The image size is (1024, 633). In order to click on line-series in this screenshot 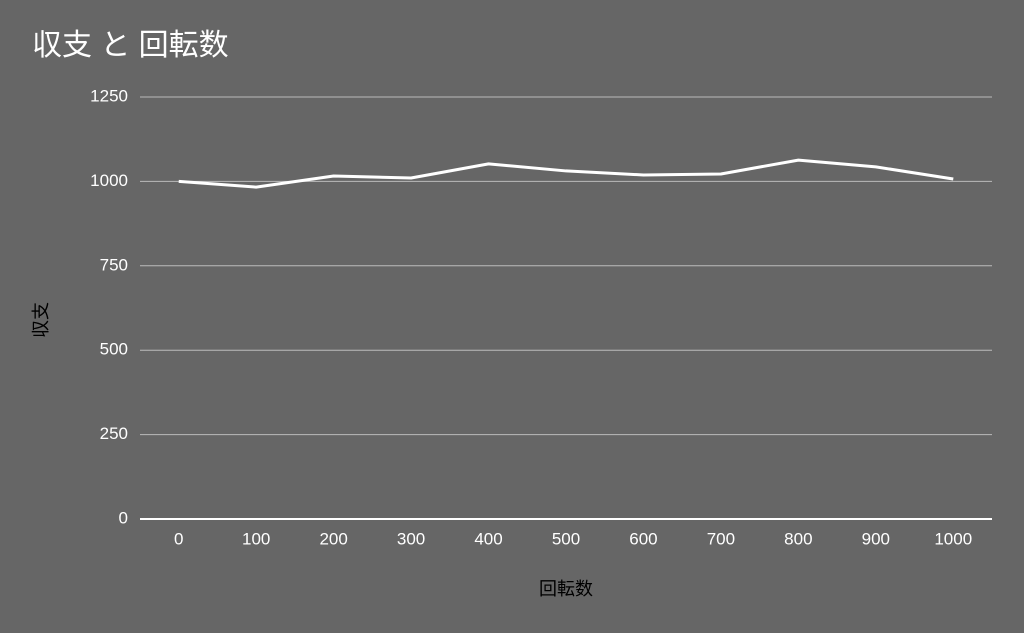, I will do `click(566, 173)`.